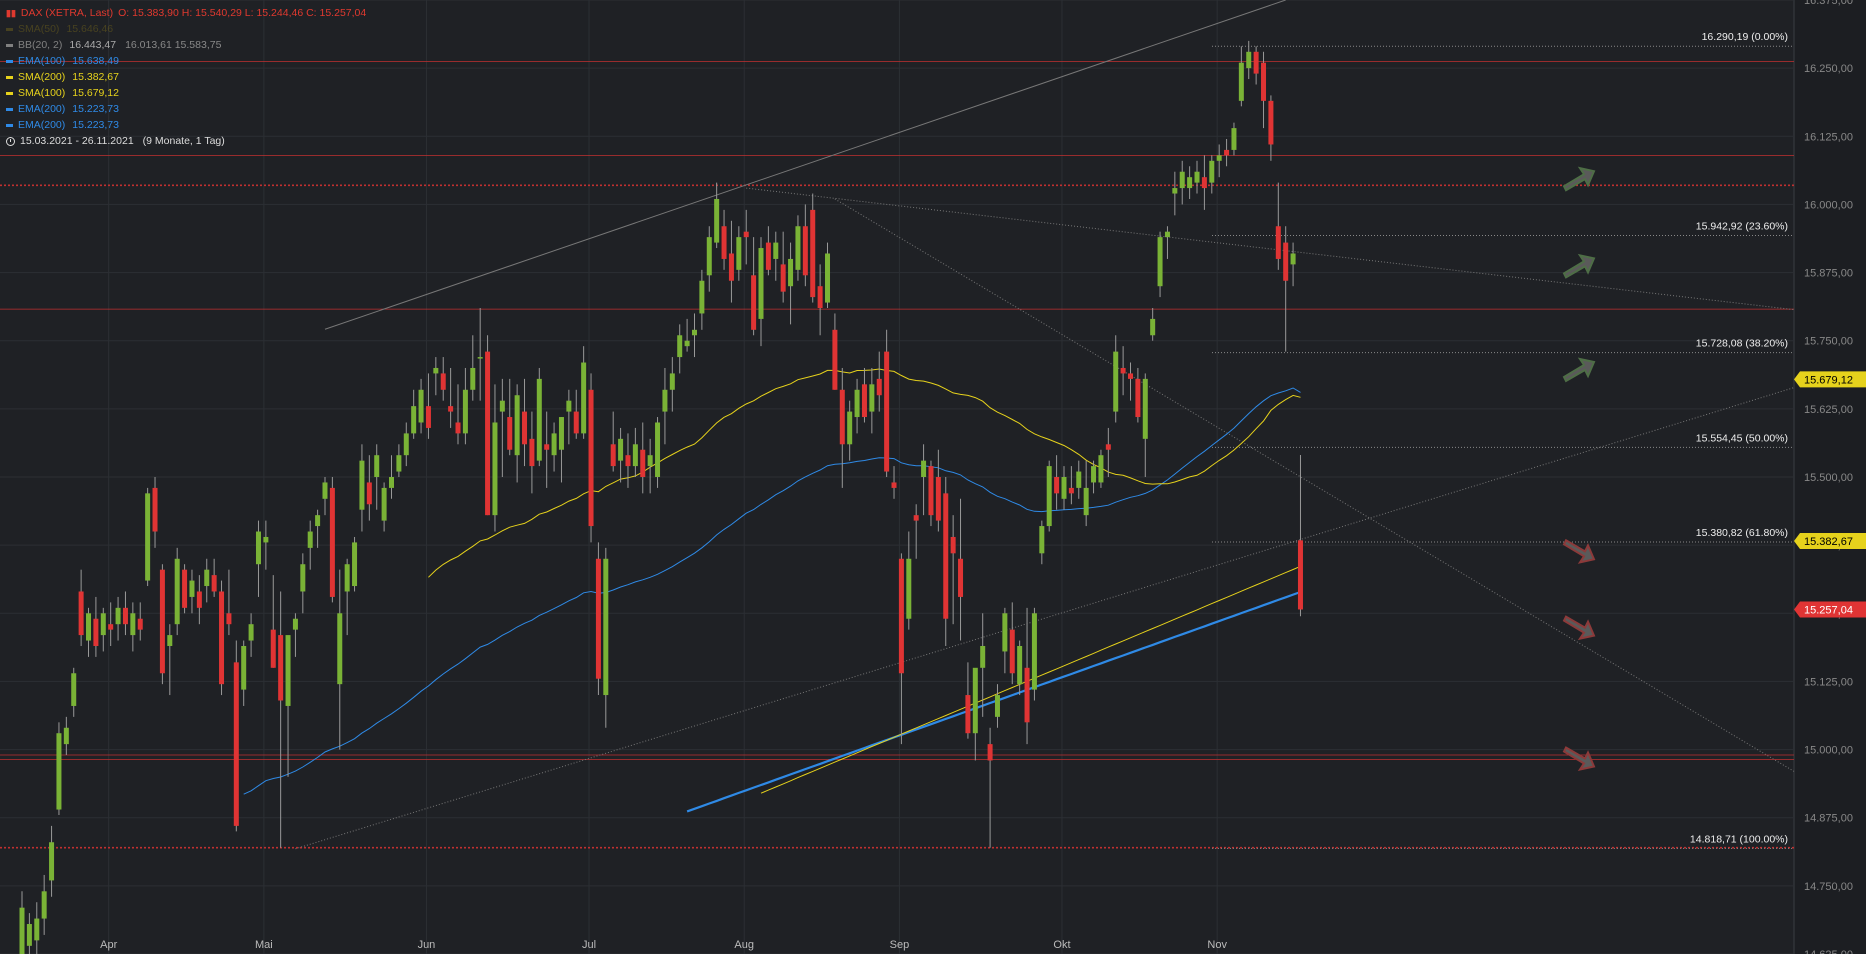  I want to click on y-tick-label: 16.375,00, so click(1828, 3).